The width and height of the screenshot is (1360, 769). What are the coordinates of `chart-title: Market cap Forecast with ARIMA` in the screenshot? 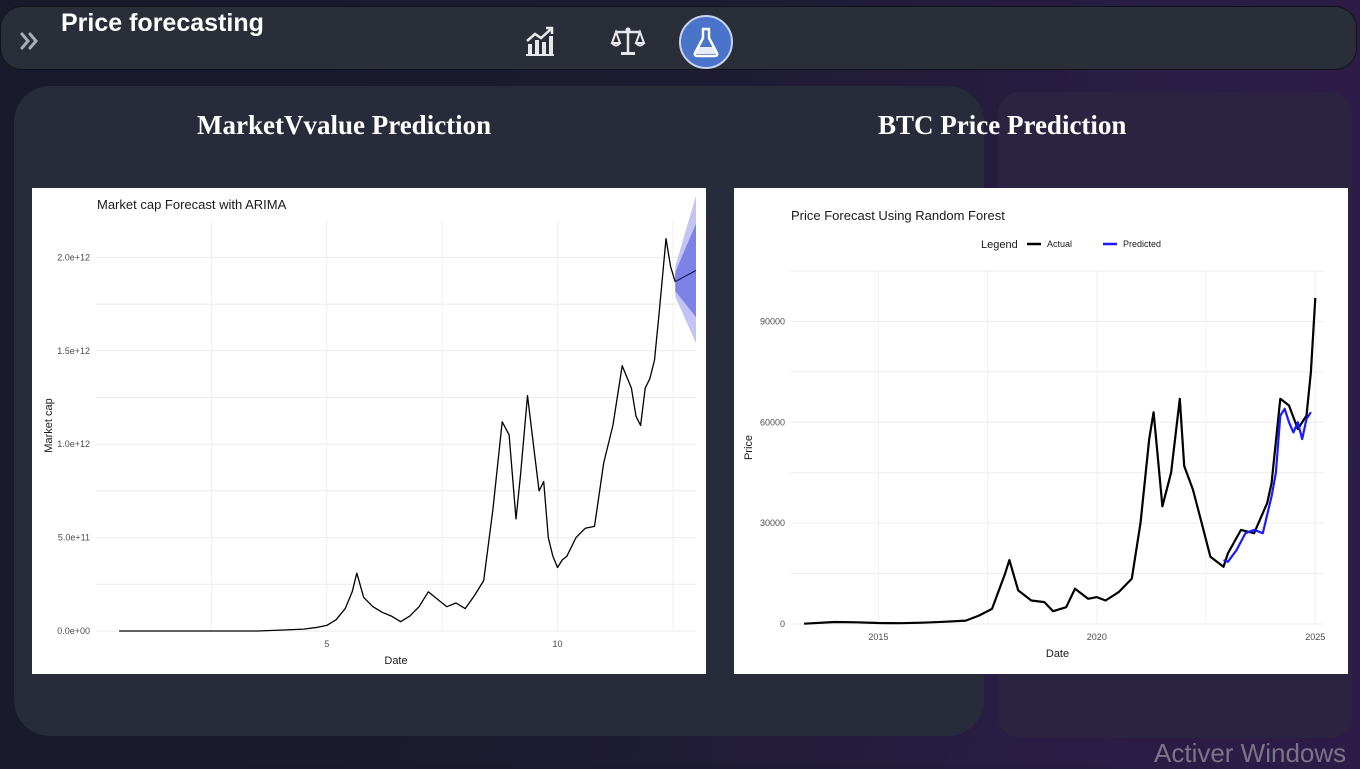 It's located at (192, 204).